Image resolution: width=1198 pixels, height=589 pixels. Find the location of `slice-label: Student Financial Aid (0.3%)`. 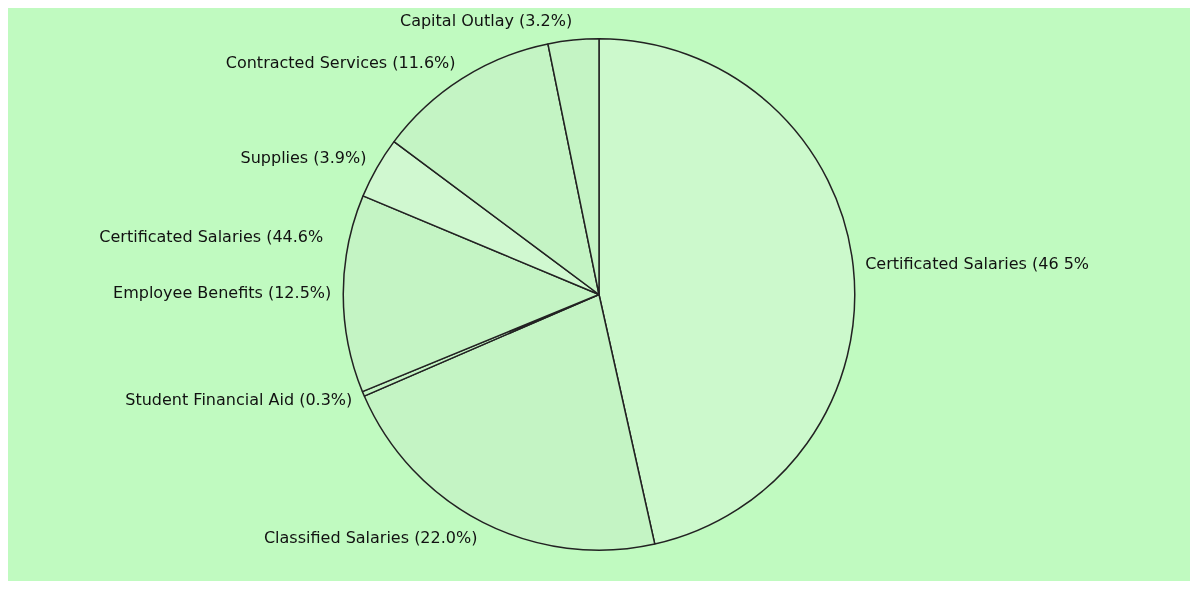

slice-label: Student Financial Aid (0.3%) is located at coordinates (239, 399).